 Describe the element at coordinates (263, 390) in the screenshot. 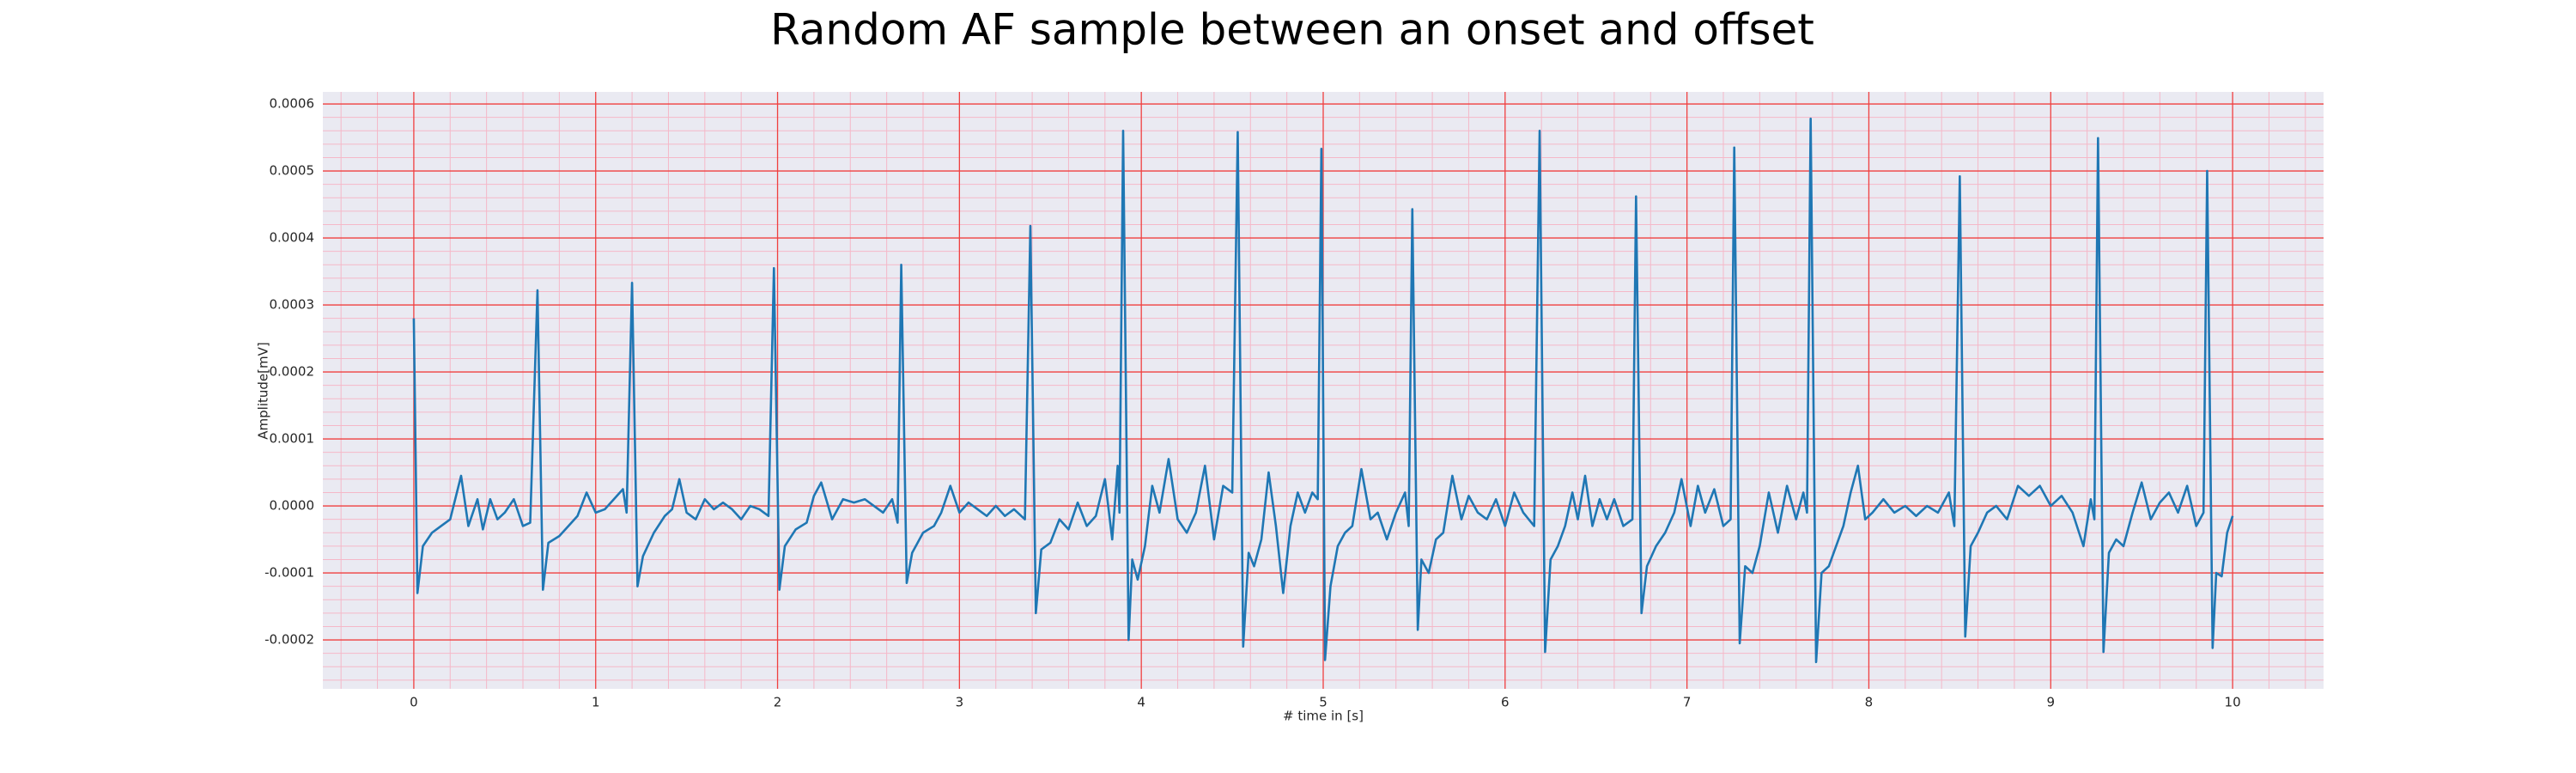

I see `y-axis-label: Amplitude[mV]` at that location.